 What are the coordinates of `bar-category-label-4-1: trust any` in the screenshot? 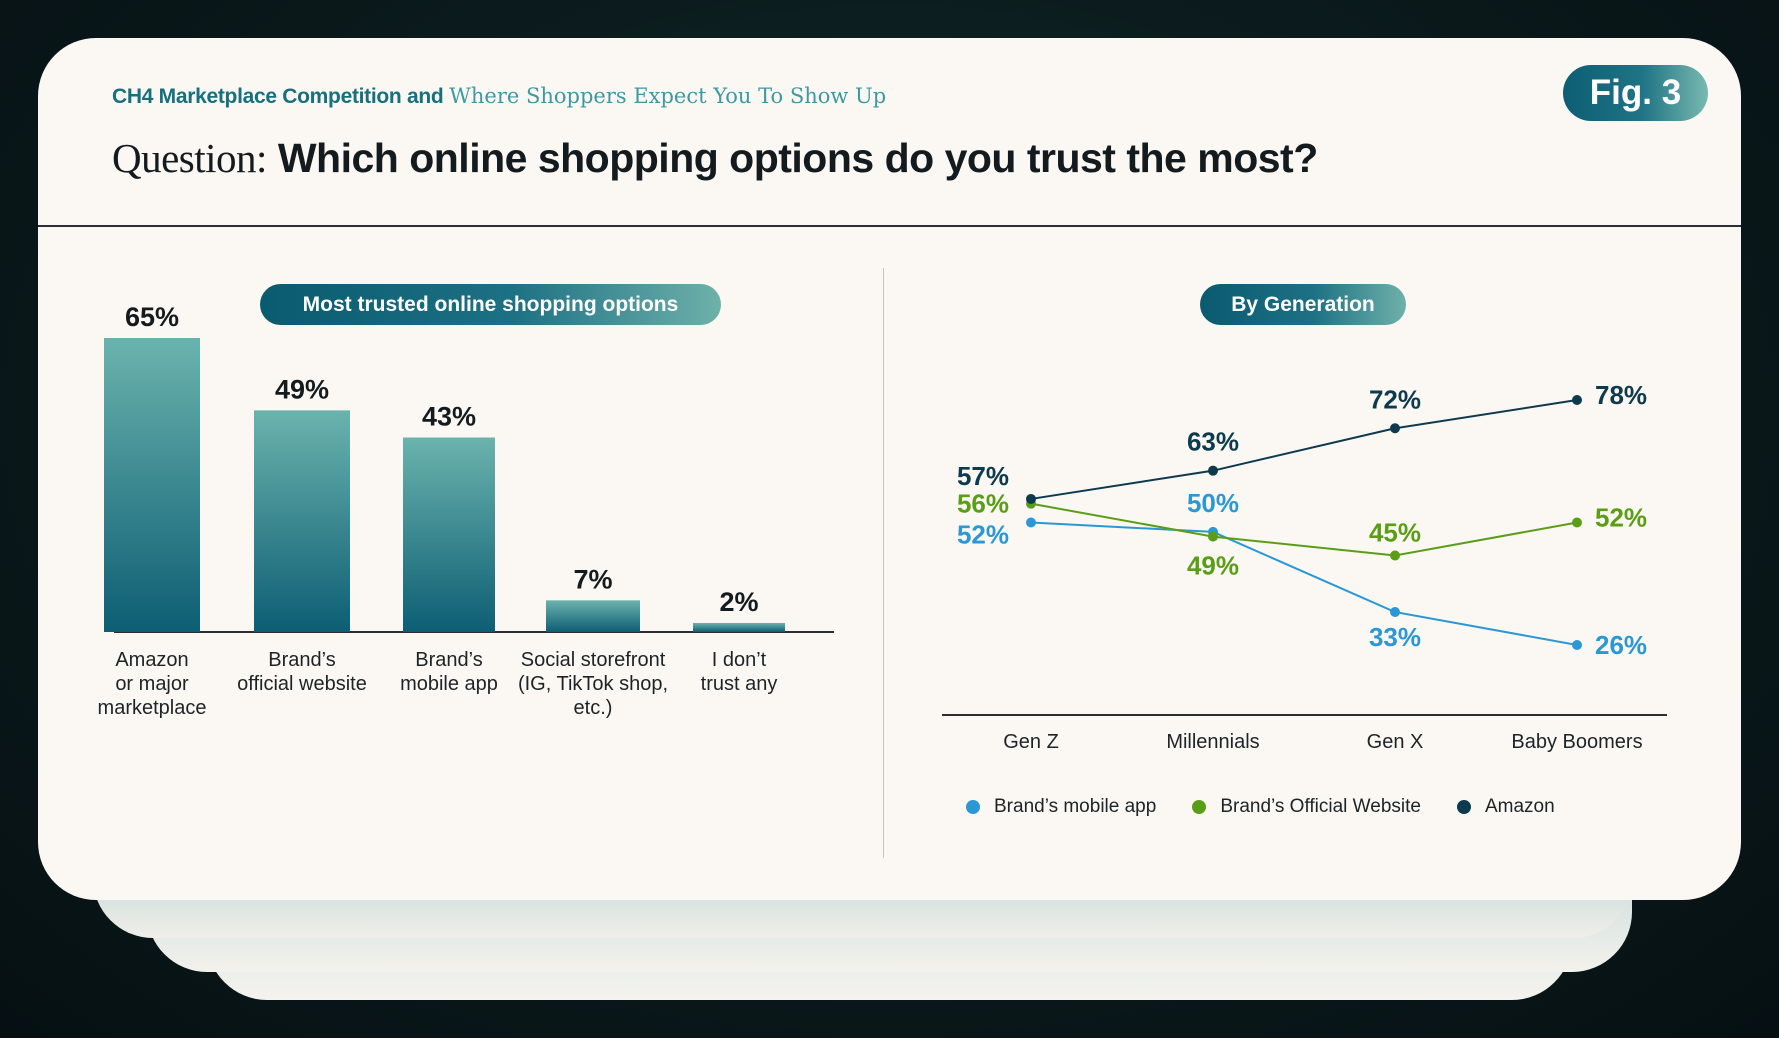 It's located at (739, 684).